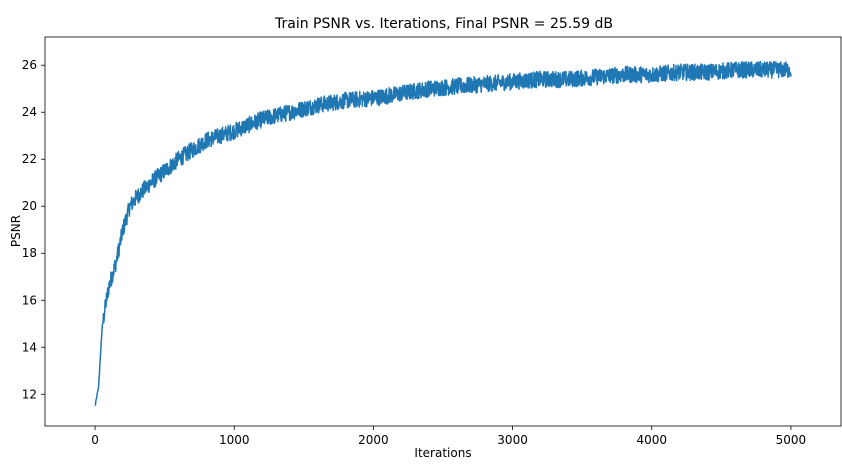 The width and height of the screenshot is (842, 470). Describe the element at coordinates (33, 229) in the screenshot. I see `y-axis: 12 14 16 18 20 22 24 26` at that location.